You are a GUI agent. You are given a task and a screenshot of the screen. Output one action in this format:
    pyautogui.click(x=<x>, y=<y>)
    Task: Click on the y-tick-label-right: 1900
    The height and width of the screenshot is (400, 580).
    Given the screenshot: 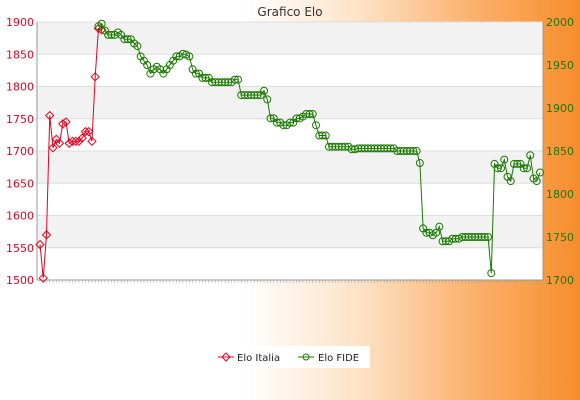 What is the action you would take?
    pyautogui.click(x=560, y=108)
    